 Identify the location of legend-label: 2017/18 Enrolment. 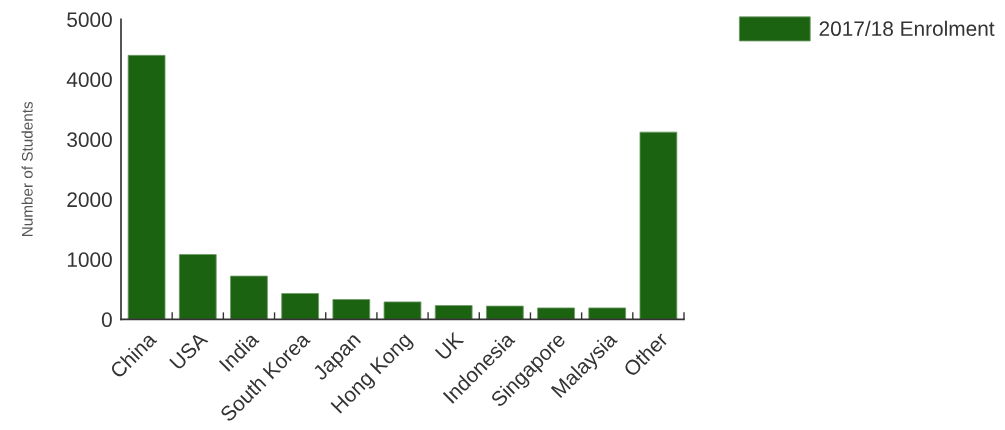
(907, 28).